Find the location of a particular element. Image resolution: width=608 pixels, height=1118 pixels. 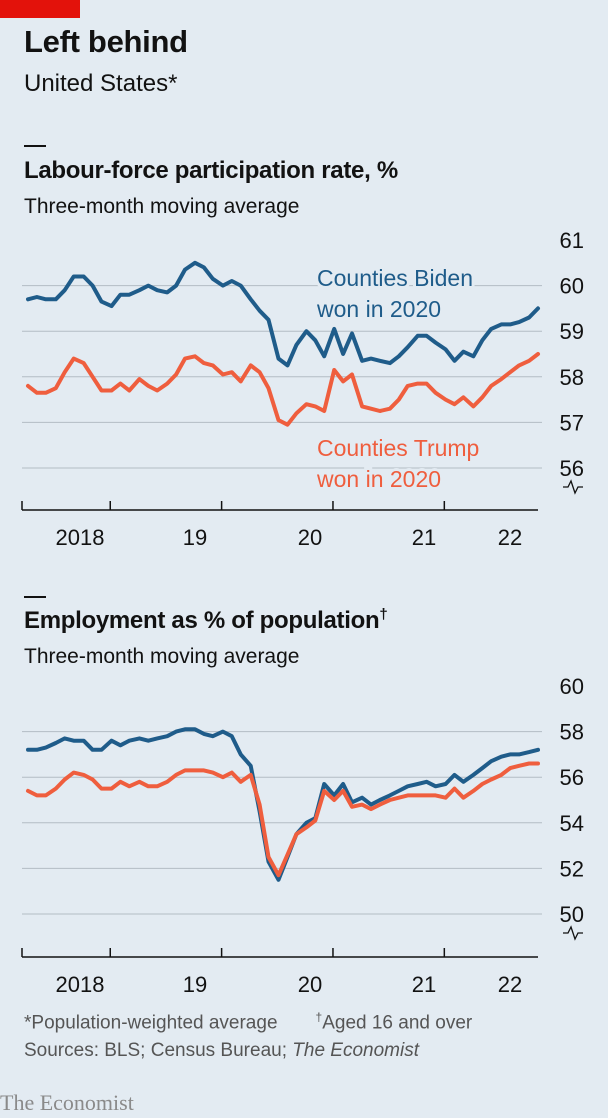

sources-economist: The Economist is located at coordinates (355, 1050).